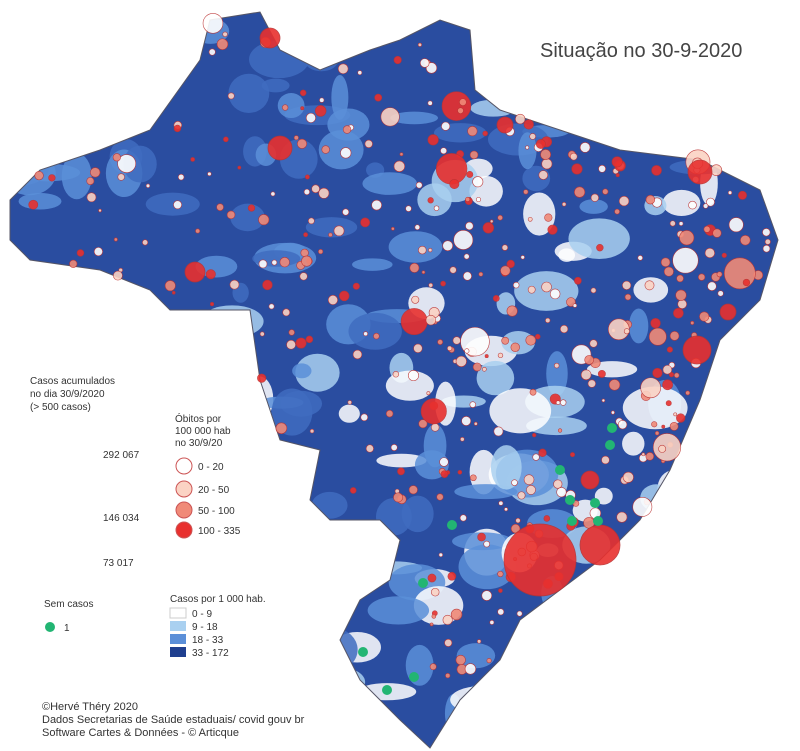 The image size is (800, 751). What do you see at coordinates (199, 443) in the screenshot?
I see `legend-line: no 30/9/20` at bounding box center [199, 443].